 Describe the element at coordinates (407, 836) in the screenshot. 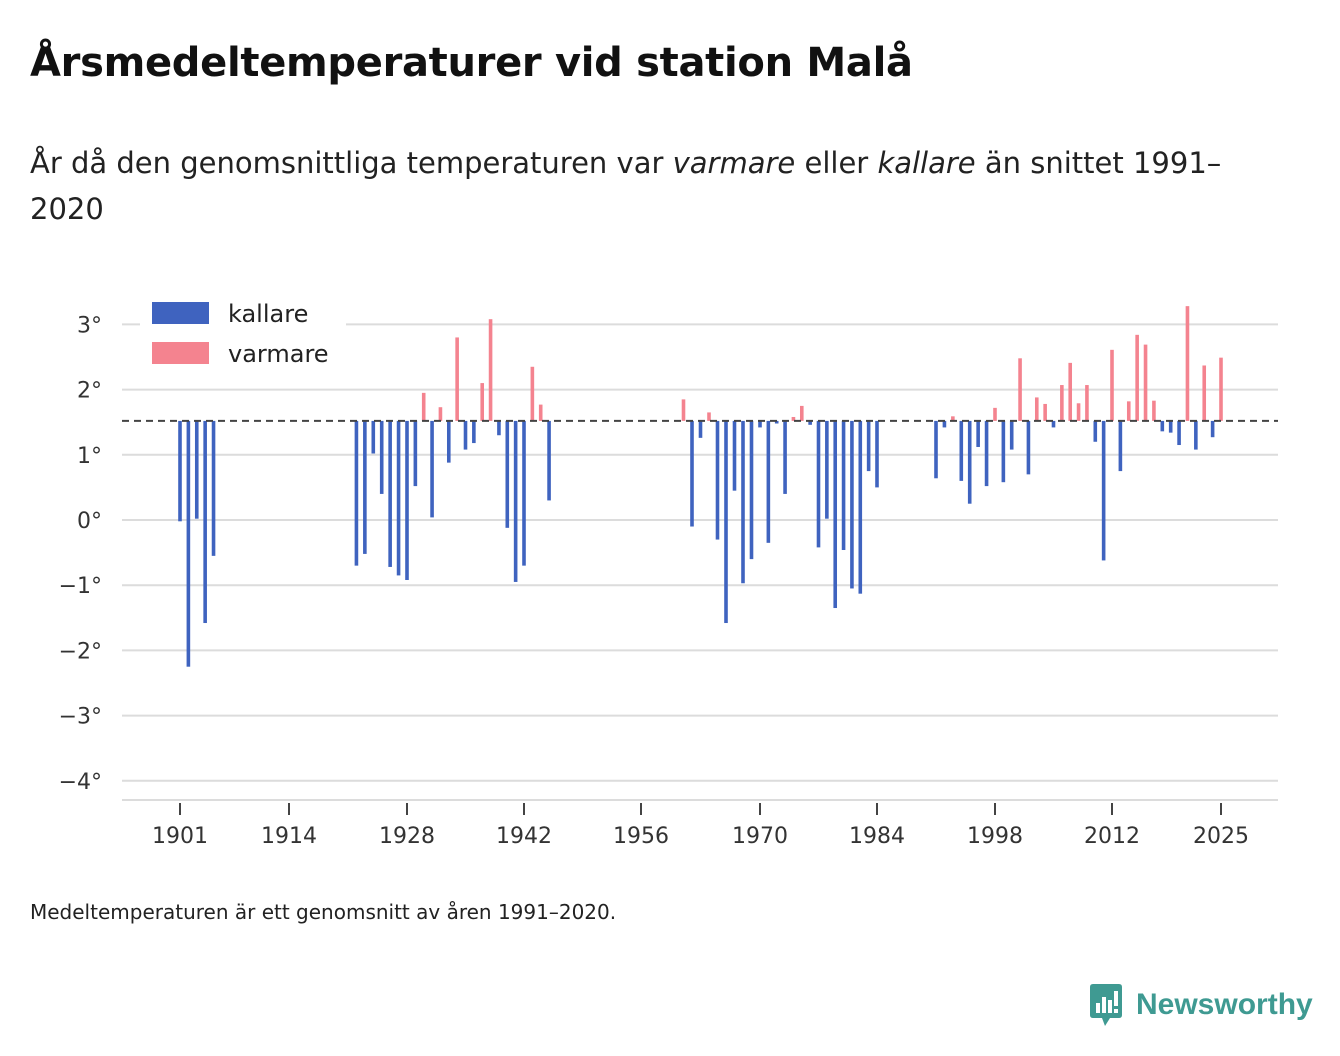

I see `x-tick-label: 1928` at that location.